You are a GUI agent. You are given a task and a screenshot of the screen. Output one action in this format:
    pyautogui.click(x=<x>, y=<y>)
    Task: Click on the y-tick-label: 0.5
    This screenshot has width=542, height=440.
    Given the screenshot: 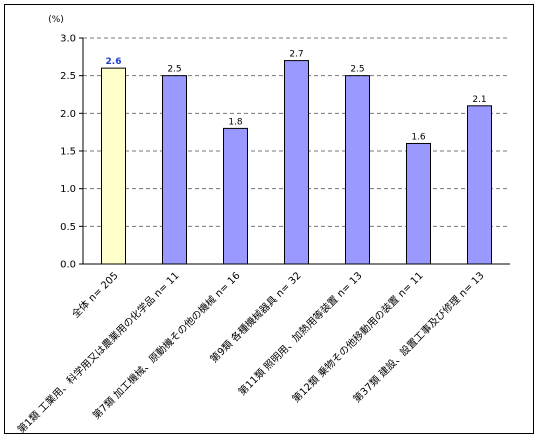 What is the action you would take?
    pyautogui.click(x=68, y=227)
    